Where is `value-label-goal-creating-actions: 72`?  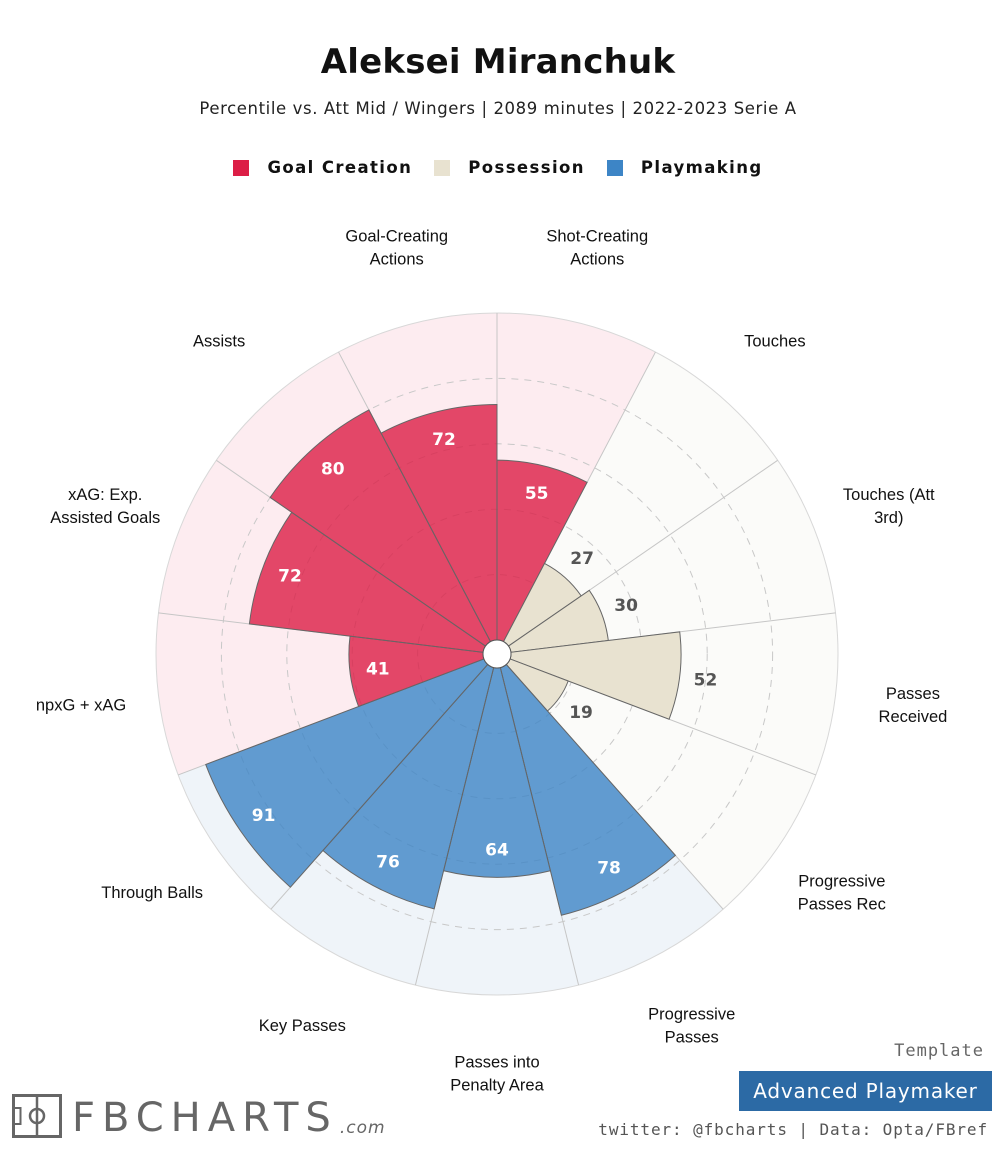 value-label-goal-creating-actions: 72 is located at coordinates (444, 440).